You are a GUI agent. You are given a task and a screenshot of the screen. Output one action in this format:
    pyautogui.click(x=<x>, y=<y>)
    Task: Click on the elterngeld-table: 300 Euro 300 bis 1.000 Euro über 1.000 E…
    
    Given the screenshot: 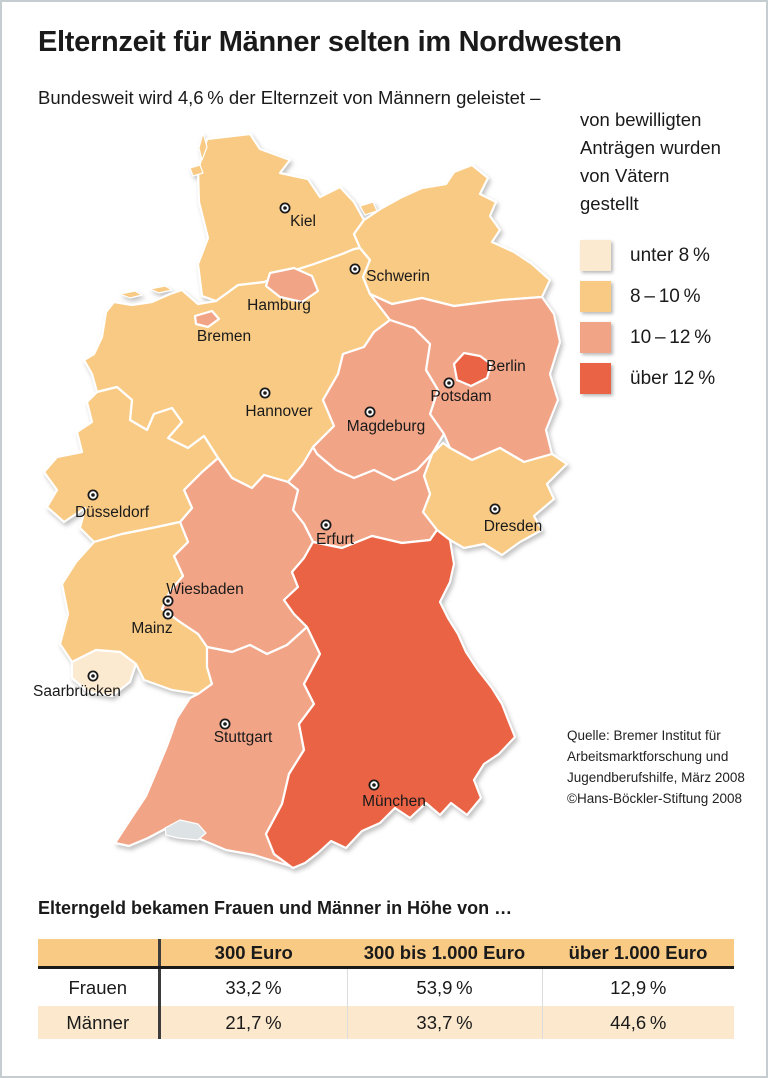 What is the action you would take?
    pyautogui.click(x=386, y=989)
    